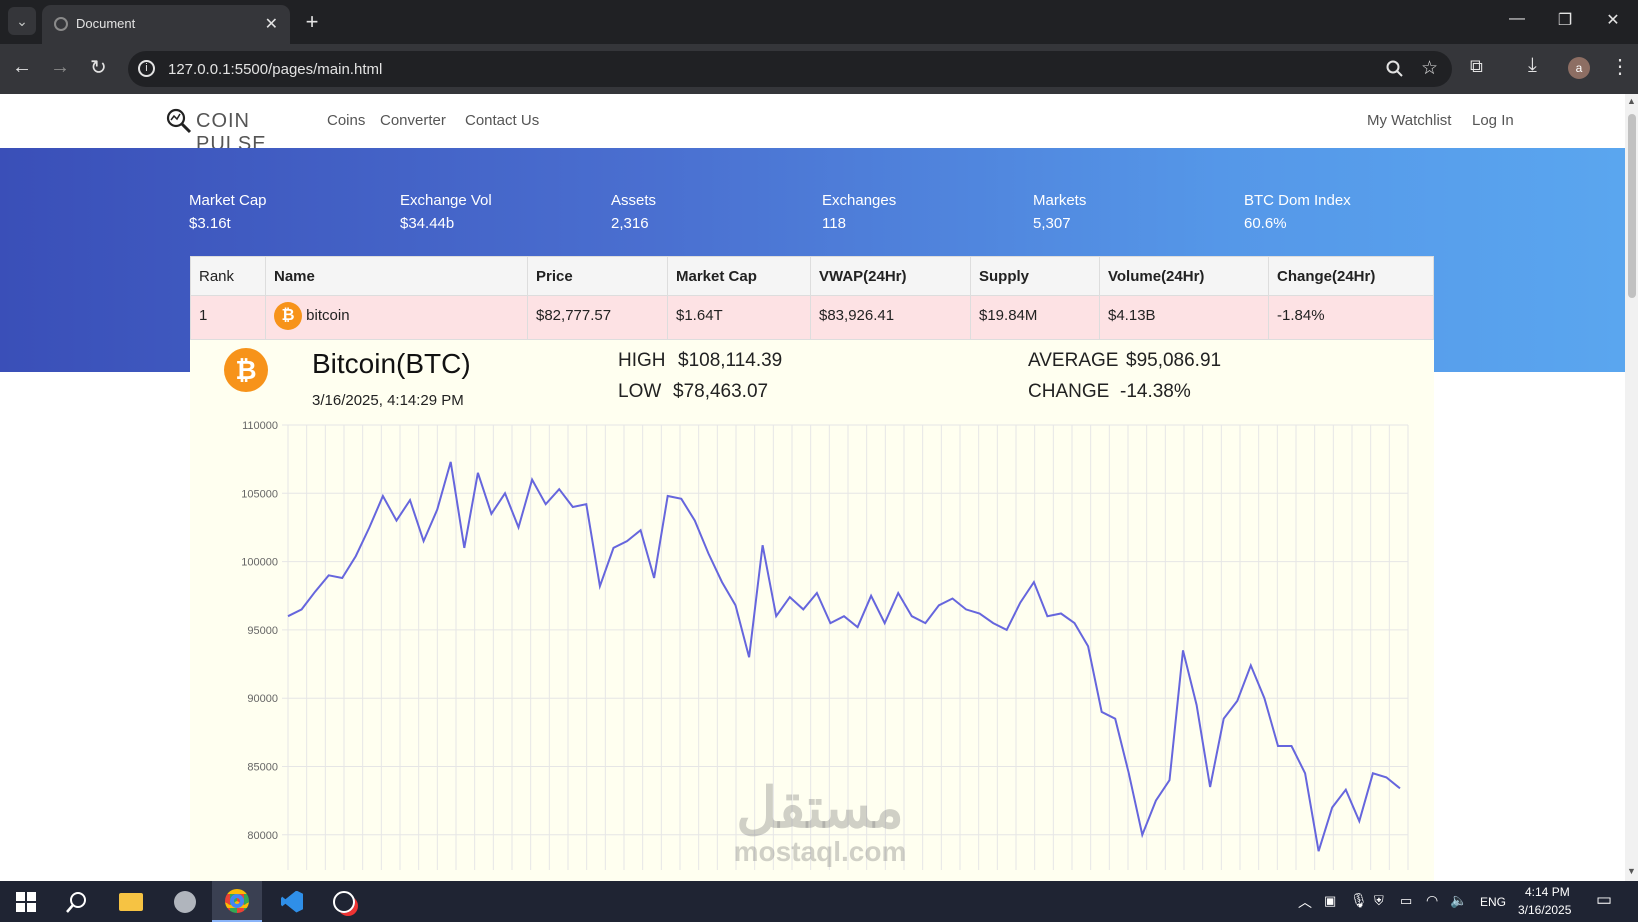 The image size is (1638, 922). I want to click on file-explorer-button, so click(131, 901).